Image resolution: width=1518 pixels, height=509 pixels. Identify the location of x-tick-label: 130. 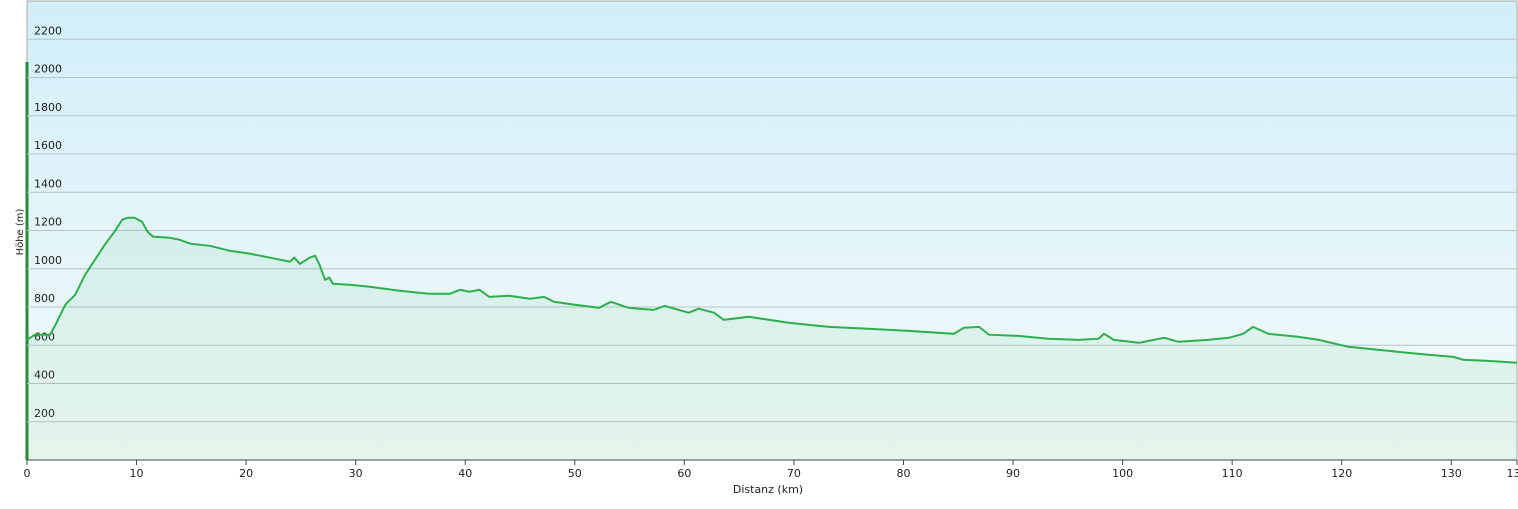
(1451, 473).